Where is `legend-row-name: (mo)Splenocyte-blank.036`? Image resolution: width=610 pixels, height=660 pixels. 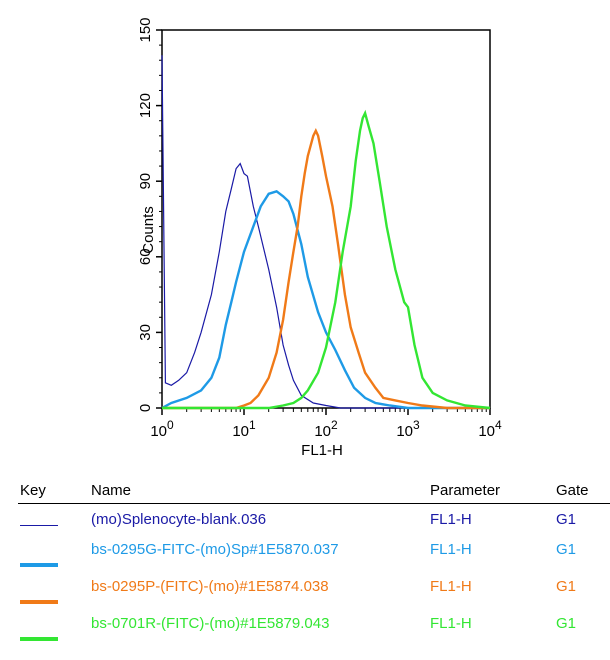 legend-row-name: (mo)Splenocyte-blank.036 is located at coordinates (179, 519).